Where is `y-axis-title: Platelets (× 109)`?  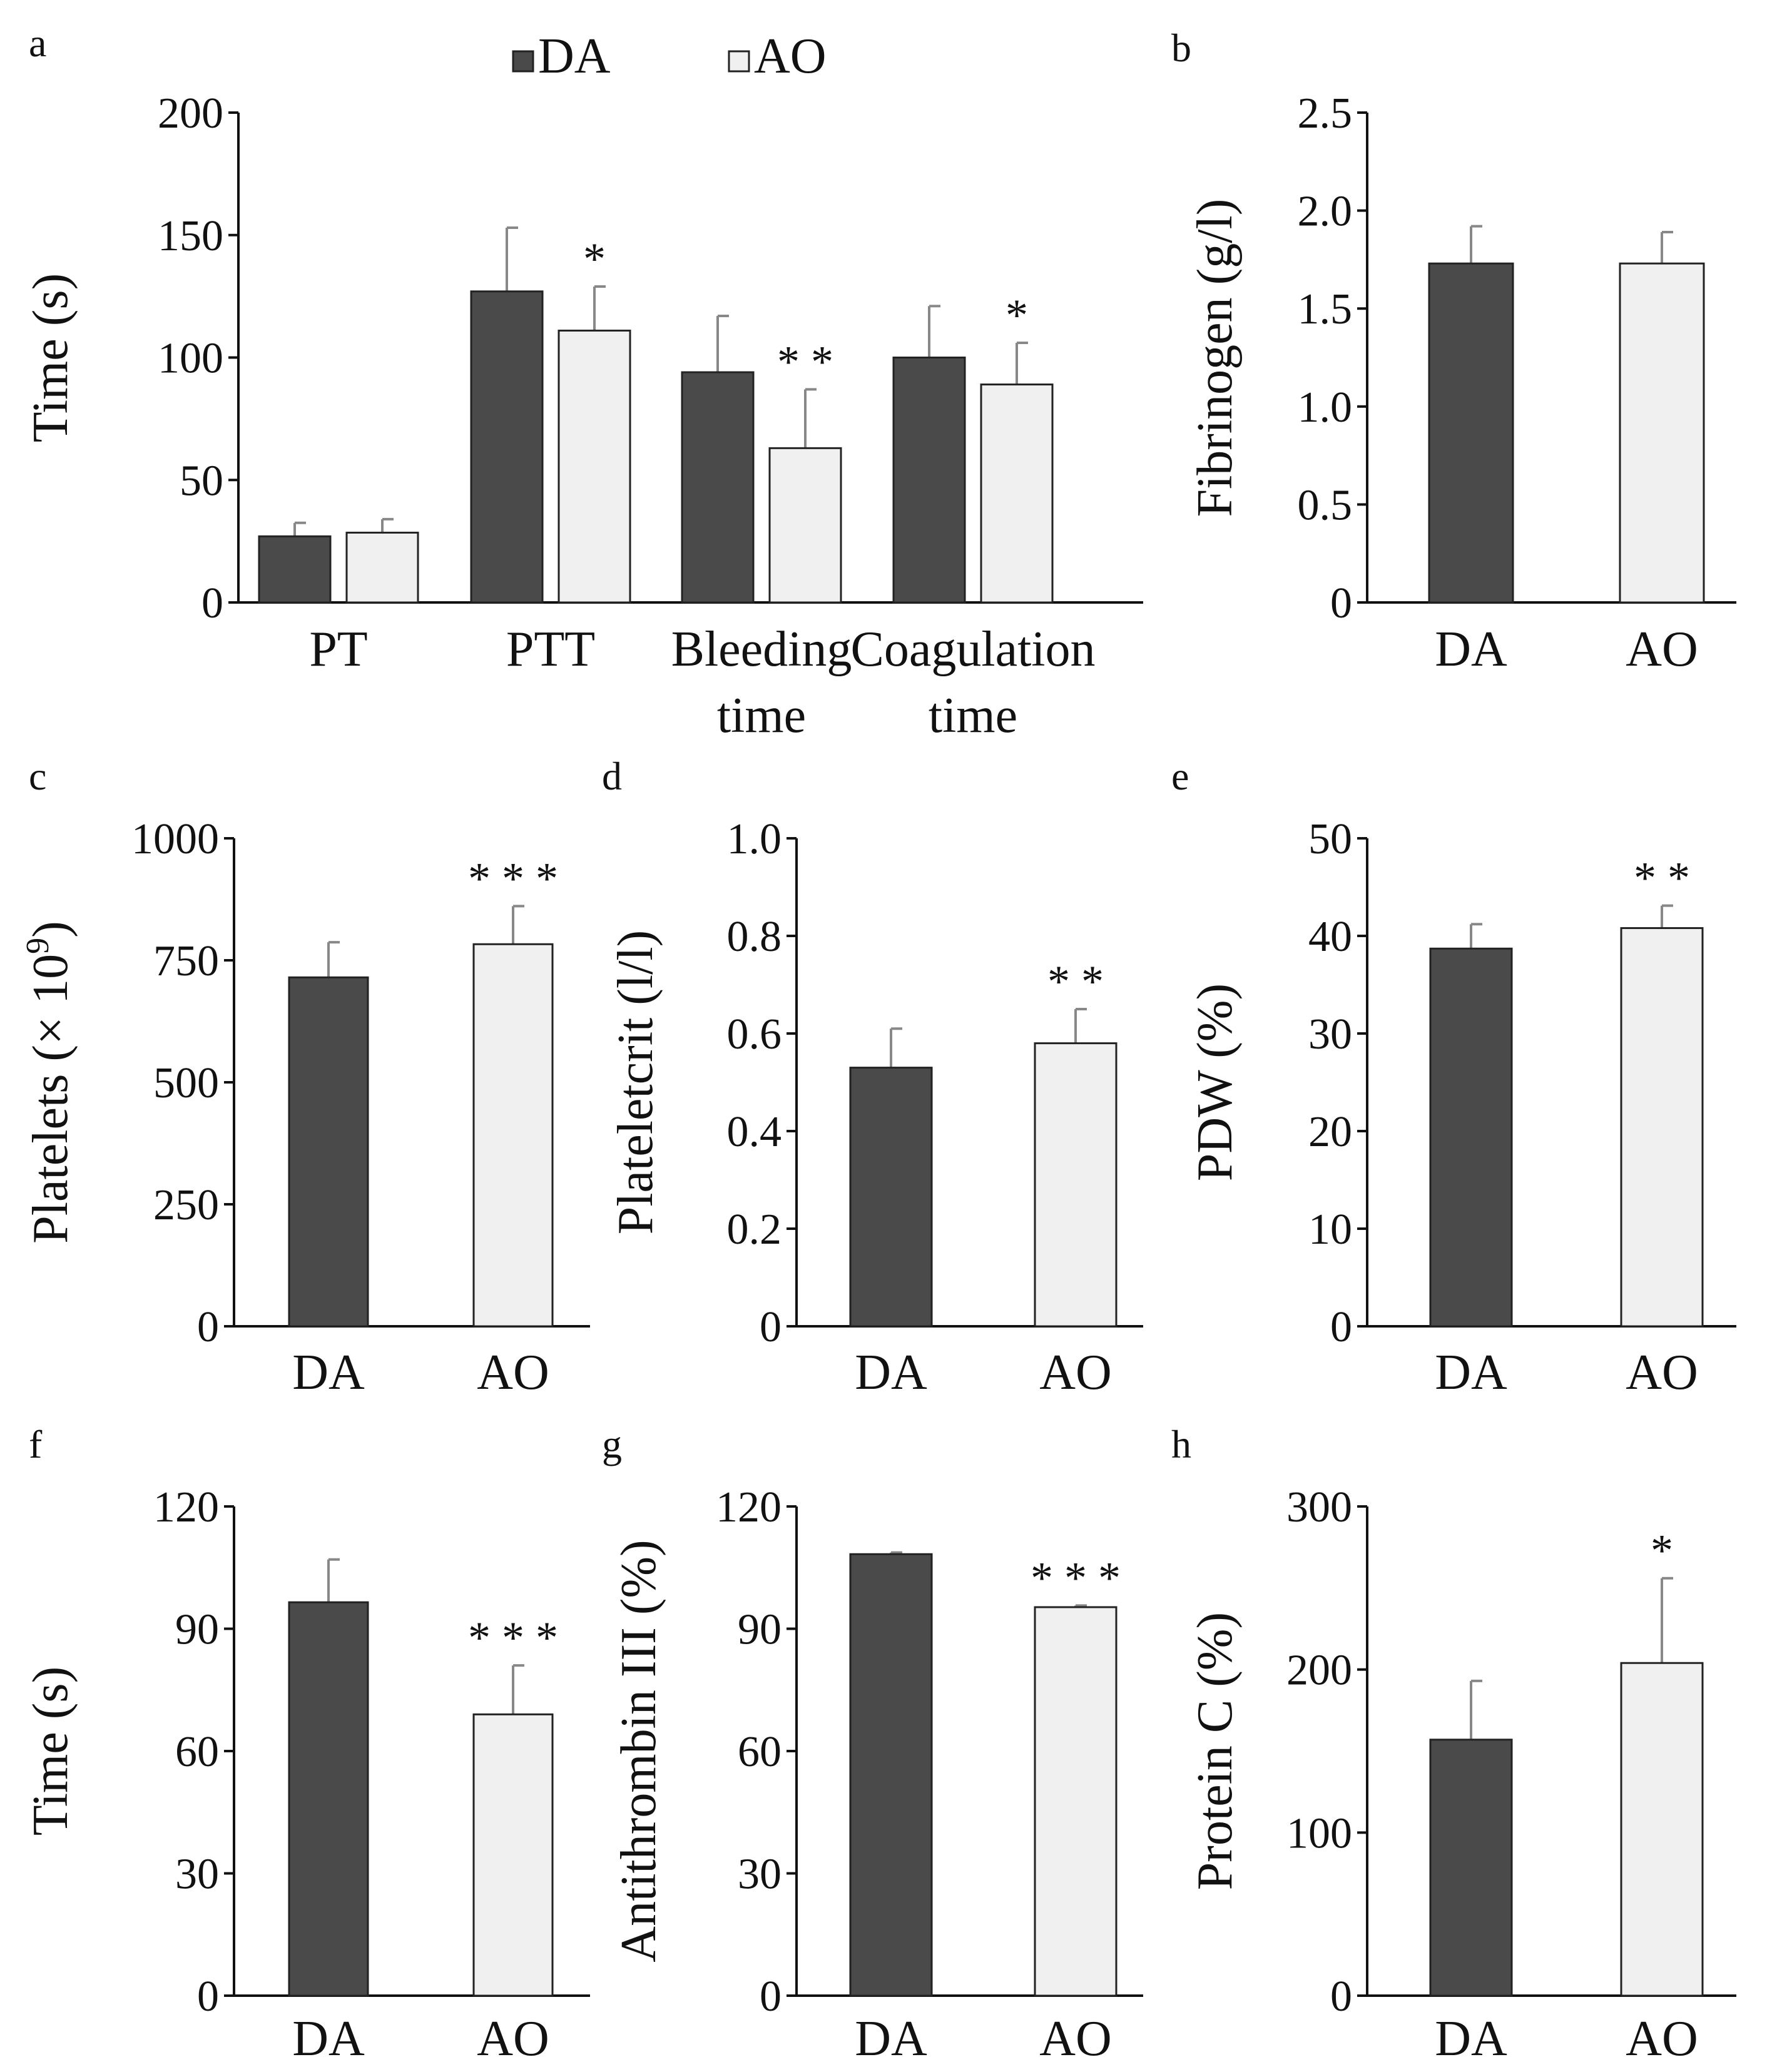 y-axis-title: Platelets (× 109) is located at coordinates (49, 1082).